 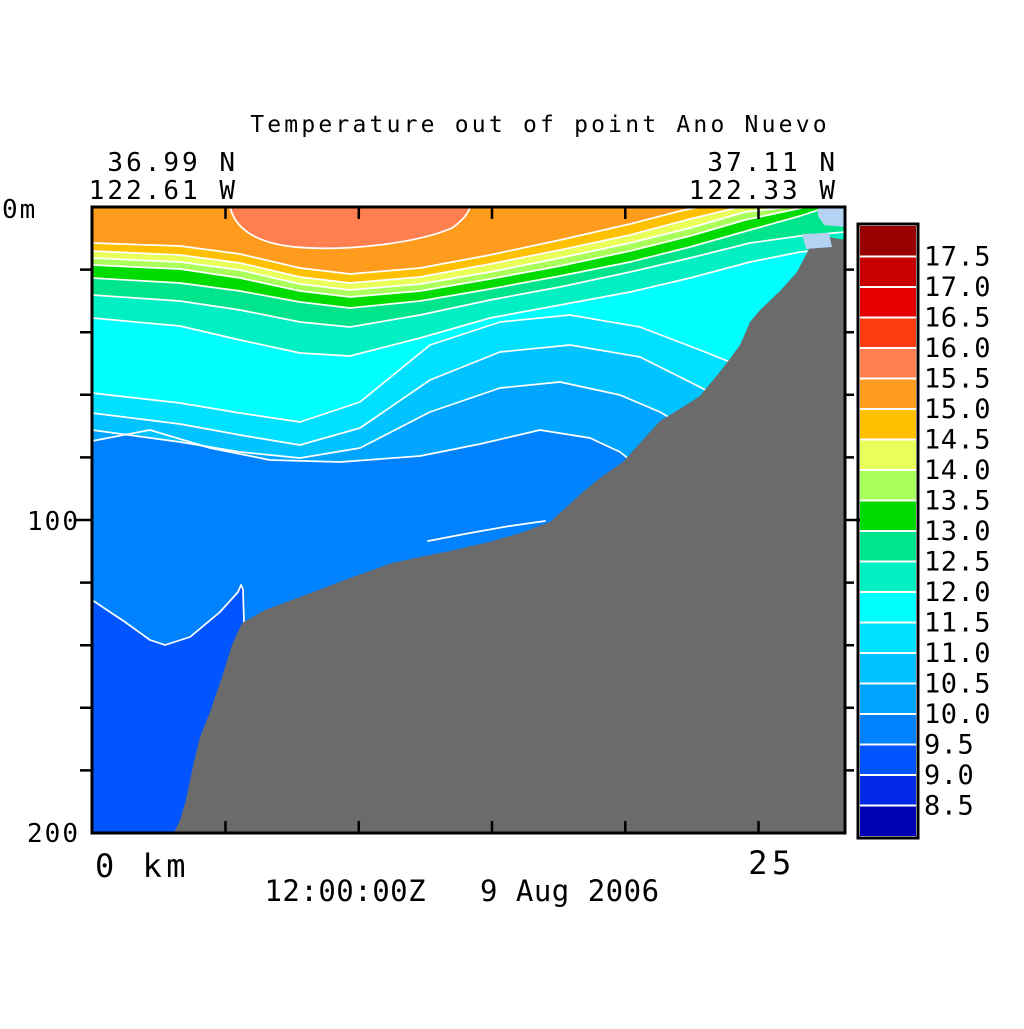 I want to click on colorbar-label: 8.5, so click(x=949, y=806).